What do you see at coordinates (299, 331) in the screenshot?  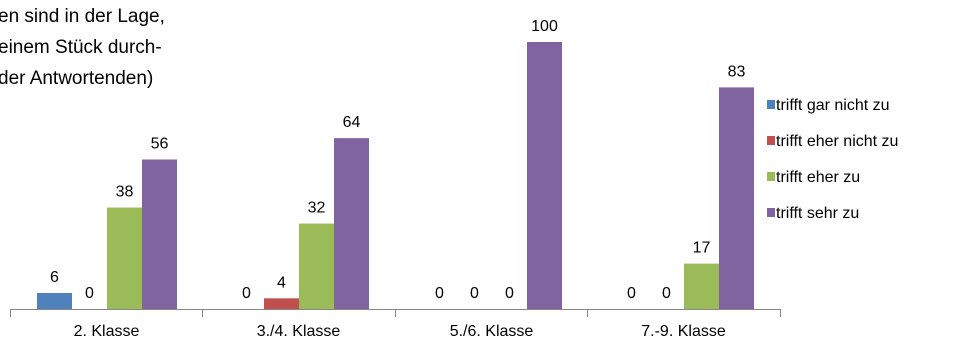 I see `category-label: 3./4. Klasse` at bounding box center [299, 331].